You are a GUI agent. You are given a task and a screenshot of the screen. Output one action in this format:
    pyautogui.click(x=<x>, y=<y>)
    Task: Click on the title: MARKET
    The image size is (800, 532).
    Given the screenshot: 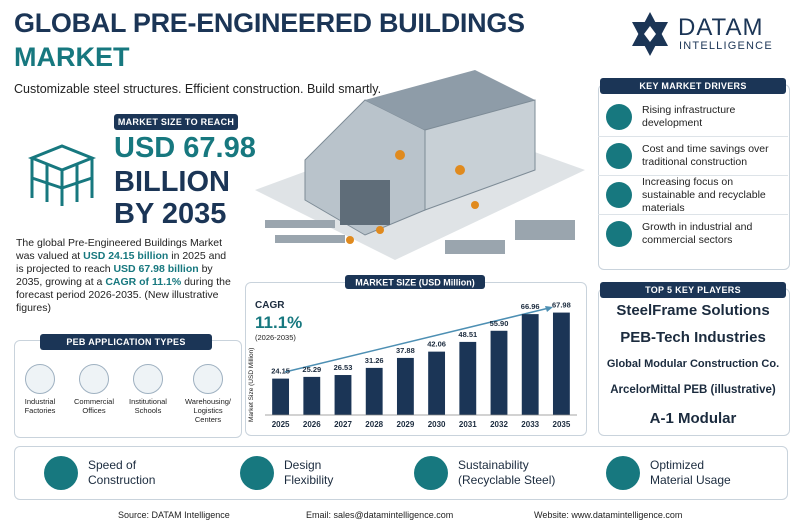 What is the action you would take?
    pyautogui.click(x=72, y=57)
    